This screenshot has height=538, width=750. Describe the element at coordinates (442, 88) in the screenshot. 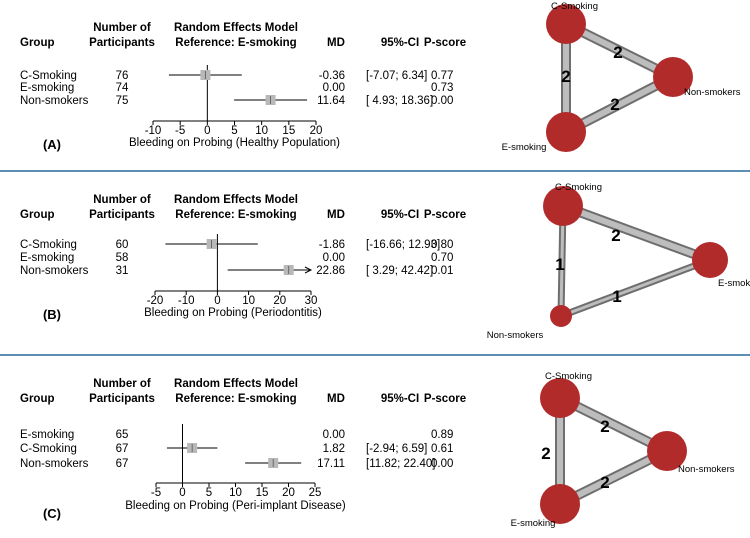

I see `row-pscore: 0.73` at that location.